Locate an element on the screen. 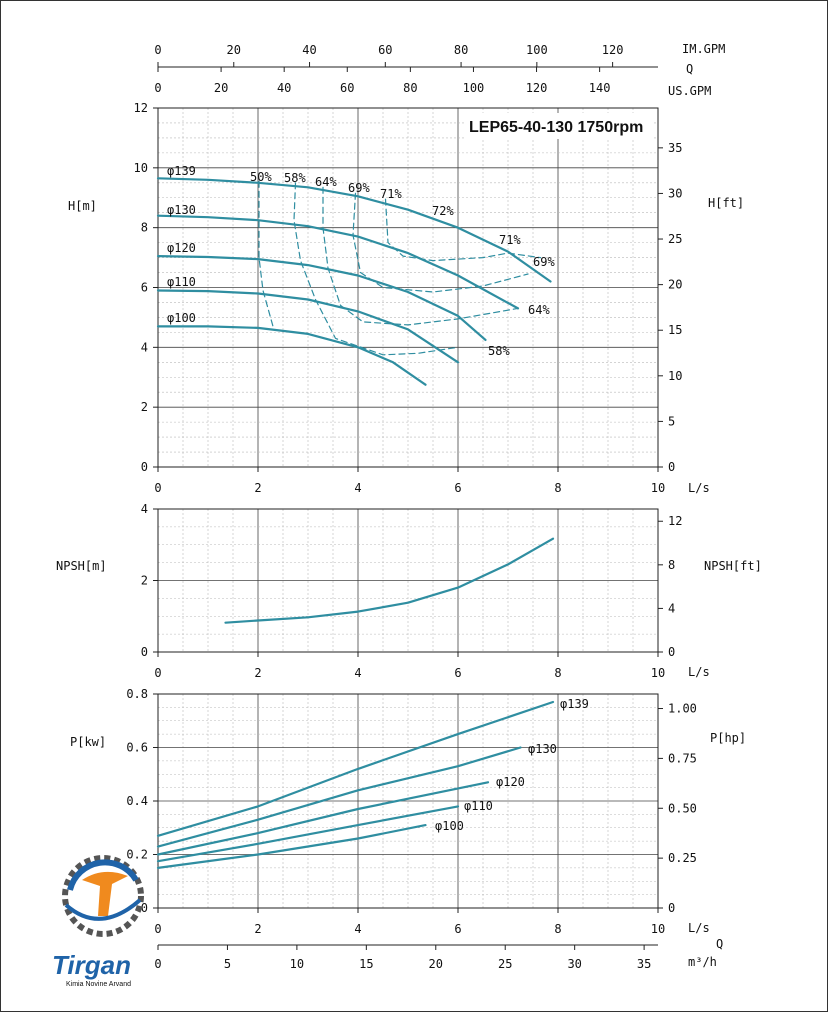 This screenshot has height=1016, width=828. tick-label-left: 0.4 is located at coordinates (137, 801).